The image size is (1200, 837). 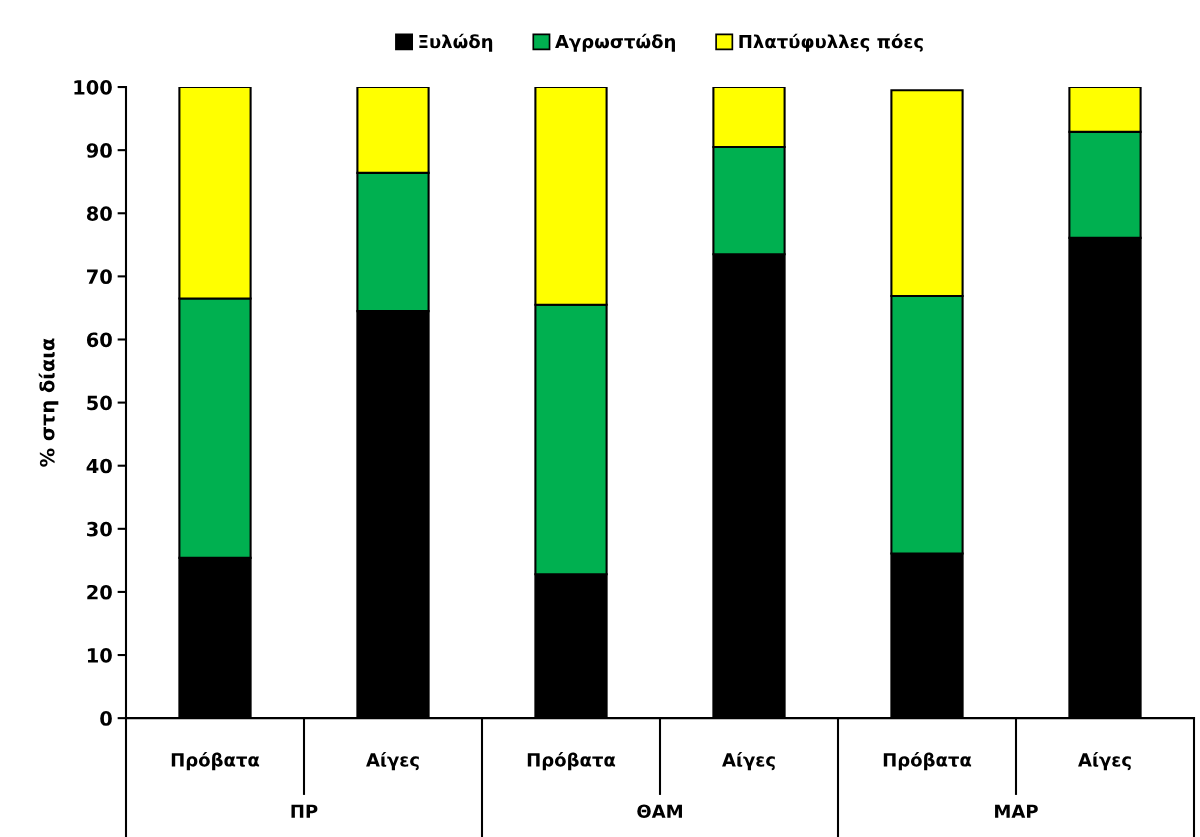 I want to click on text: ΜΑΡ, so click(x=1016, y=811).